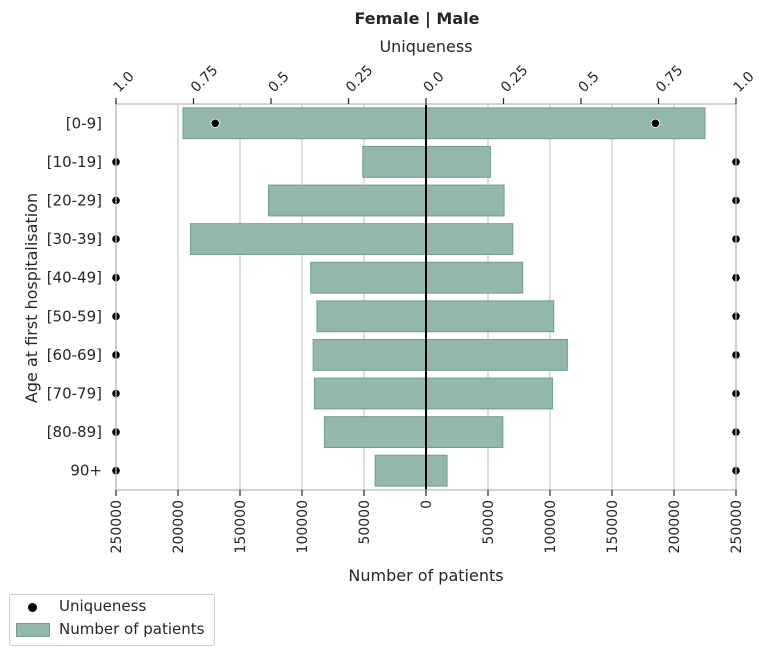 Image resolution: width=759 pixels, height=654 pixels. What do you see at coordinates (74, 316) in the screenshot?
I see `category-label: [50-59]` at bounding box center [74, 316].